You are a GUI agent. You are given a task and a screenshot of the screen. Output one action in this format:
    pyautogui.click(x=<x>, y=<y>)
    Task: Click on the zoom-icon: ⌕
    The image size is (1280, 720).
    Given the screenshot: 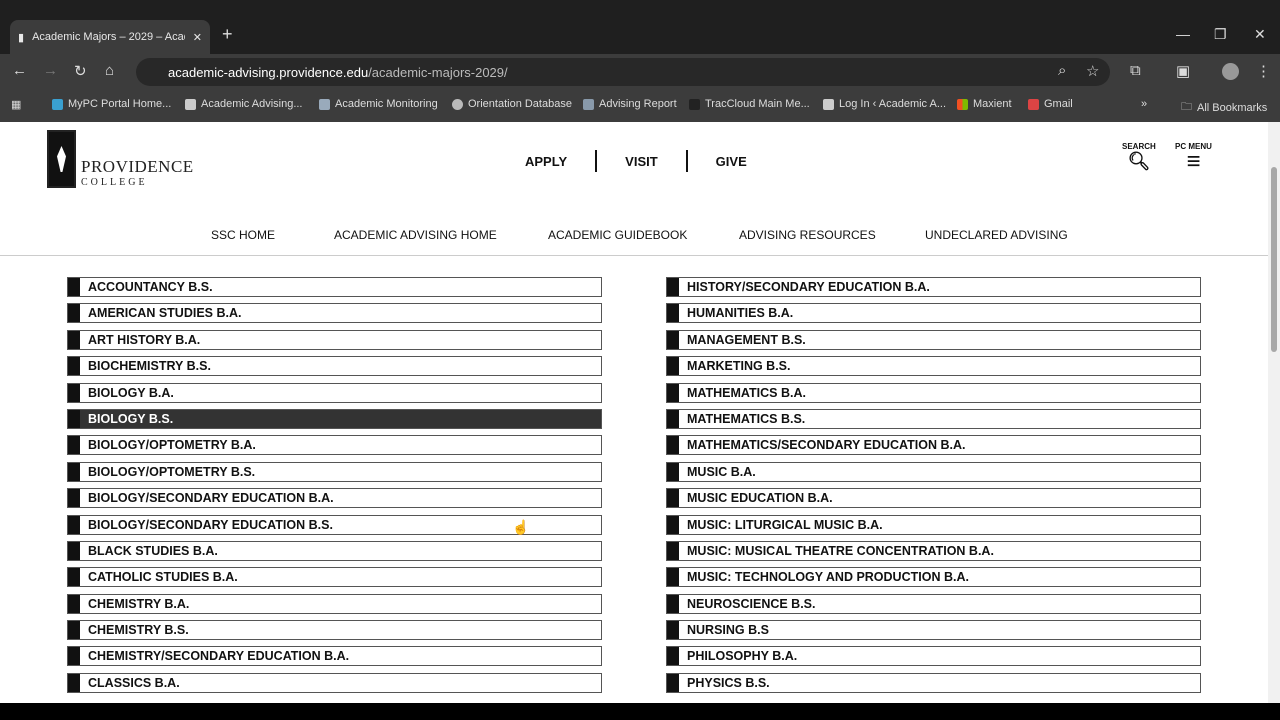 What is the action you would take?
    pyautogui.click(x=1062, y=70)
    